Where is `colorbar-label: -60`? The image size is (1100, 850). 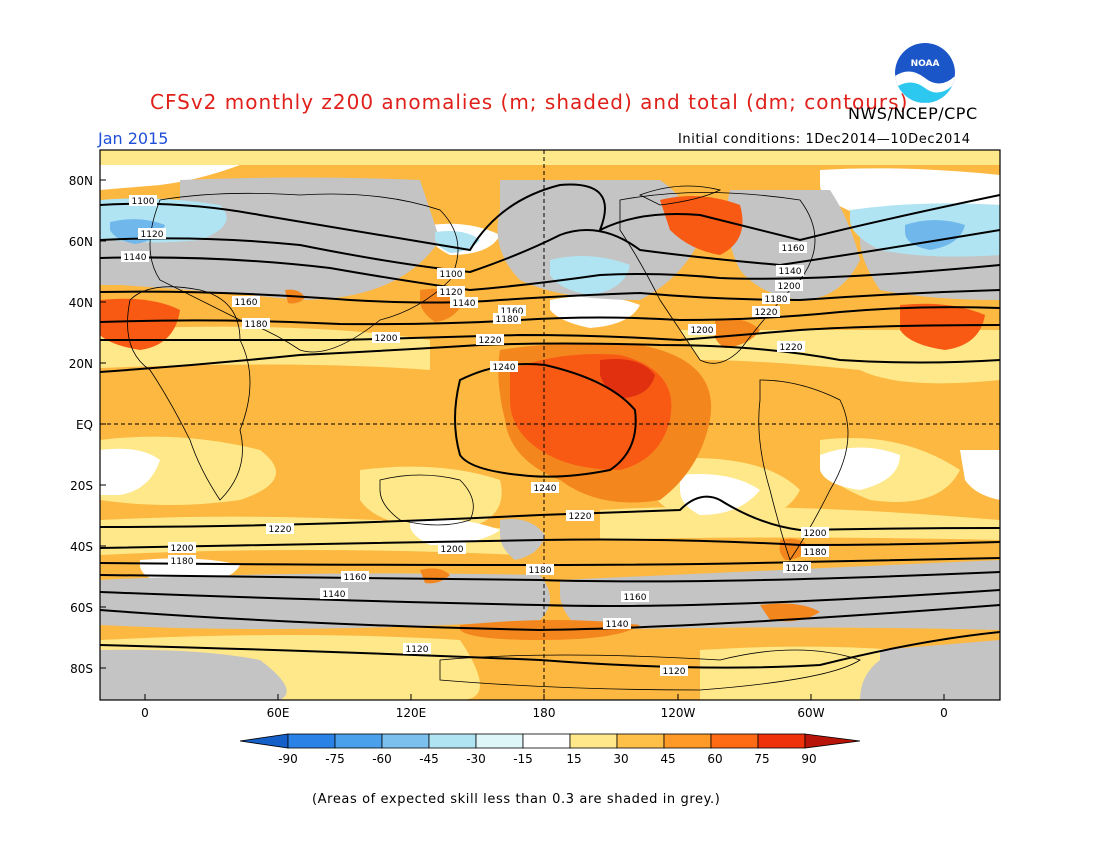 colorbar-label: -60 is located at coordinates (382, 759).